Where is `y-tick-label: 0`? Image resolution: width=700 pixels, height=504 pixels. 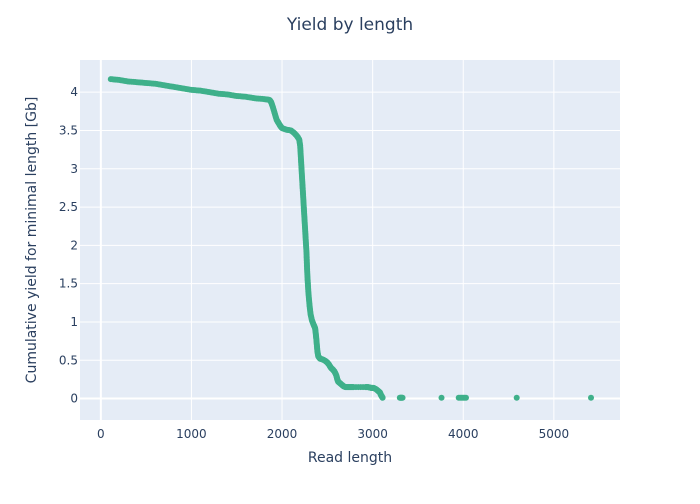 y-tick-label: 0 is located at coordinates (74, 399).